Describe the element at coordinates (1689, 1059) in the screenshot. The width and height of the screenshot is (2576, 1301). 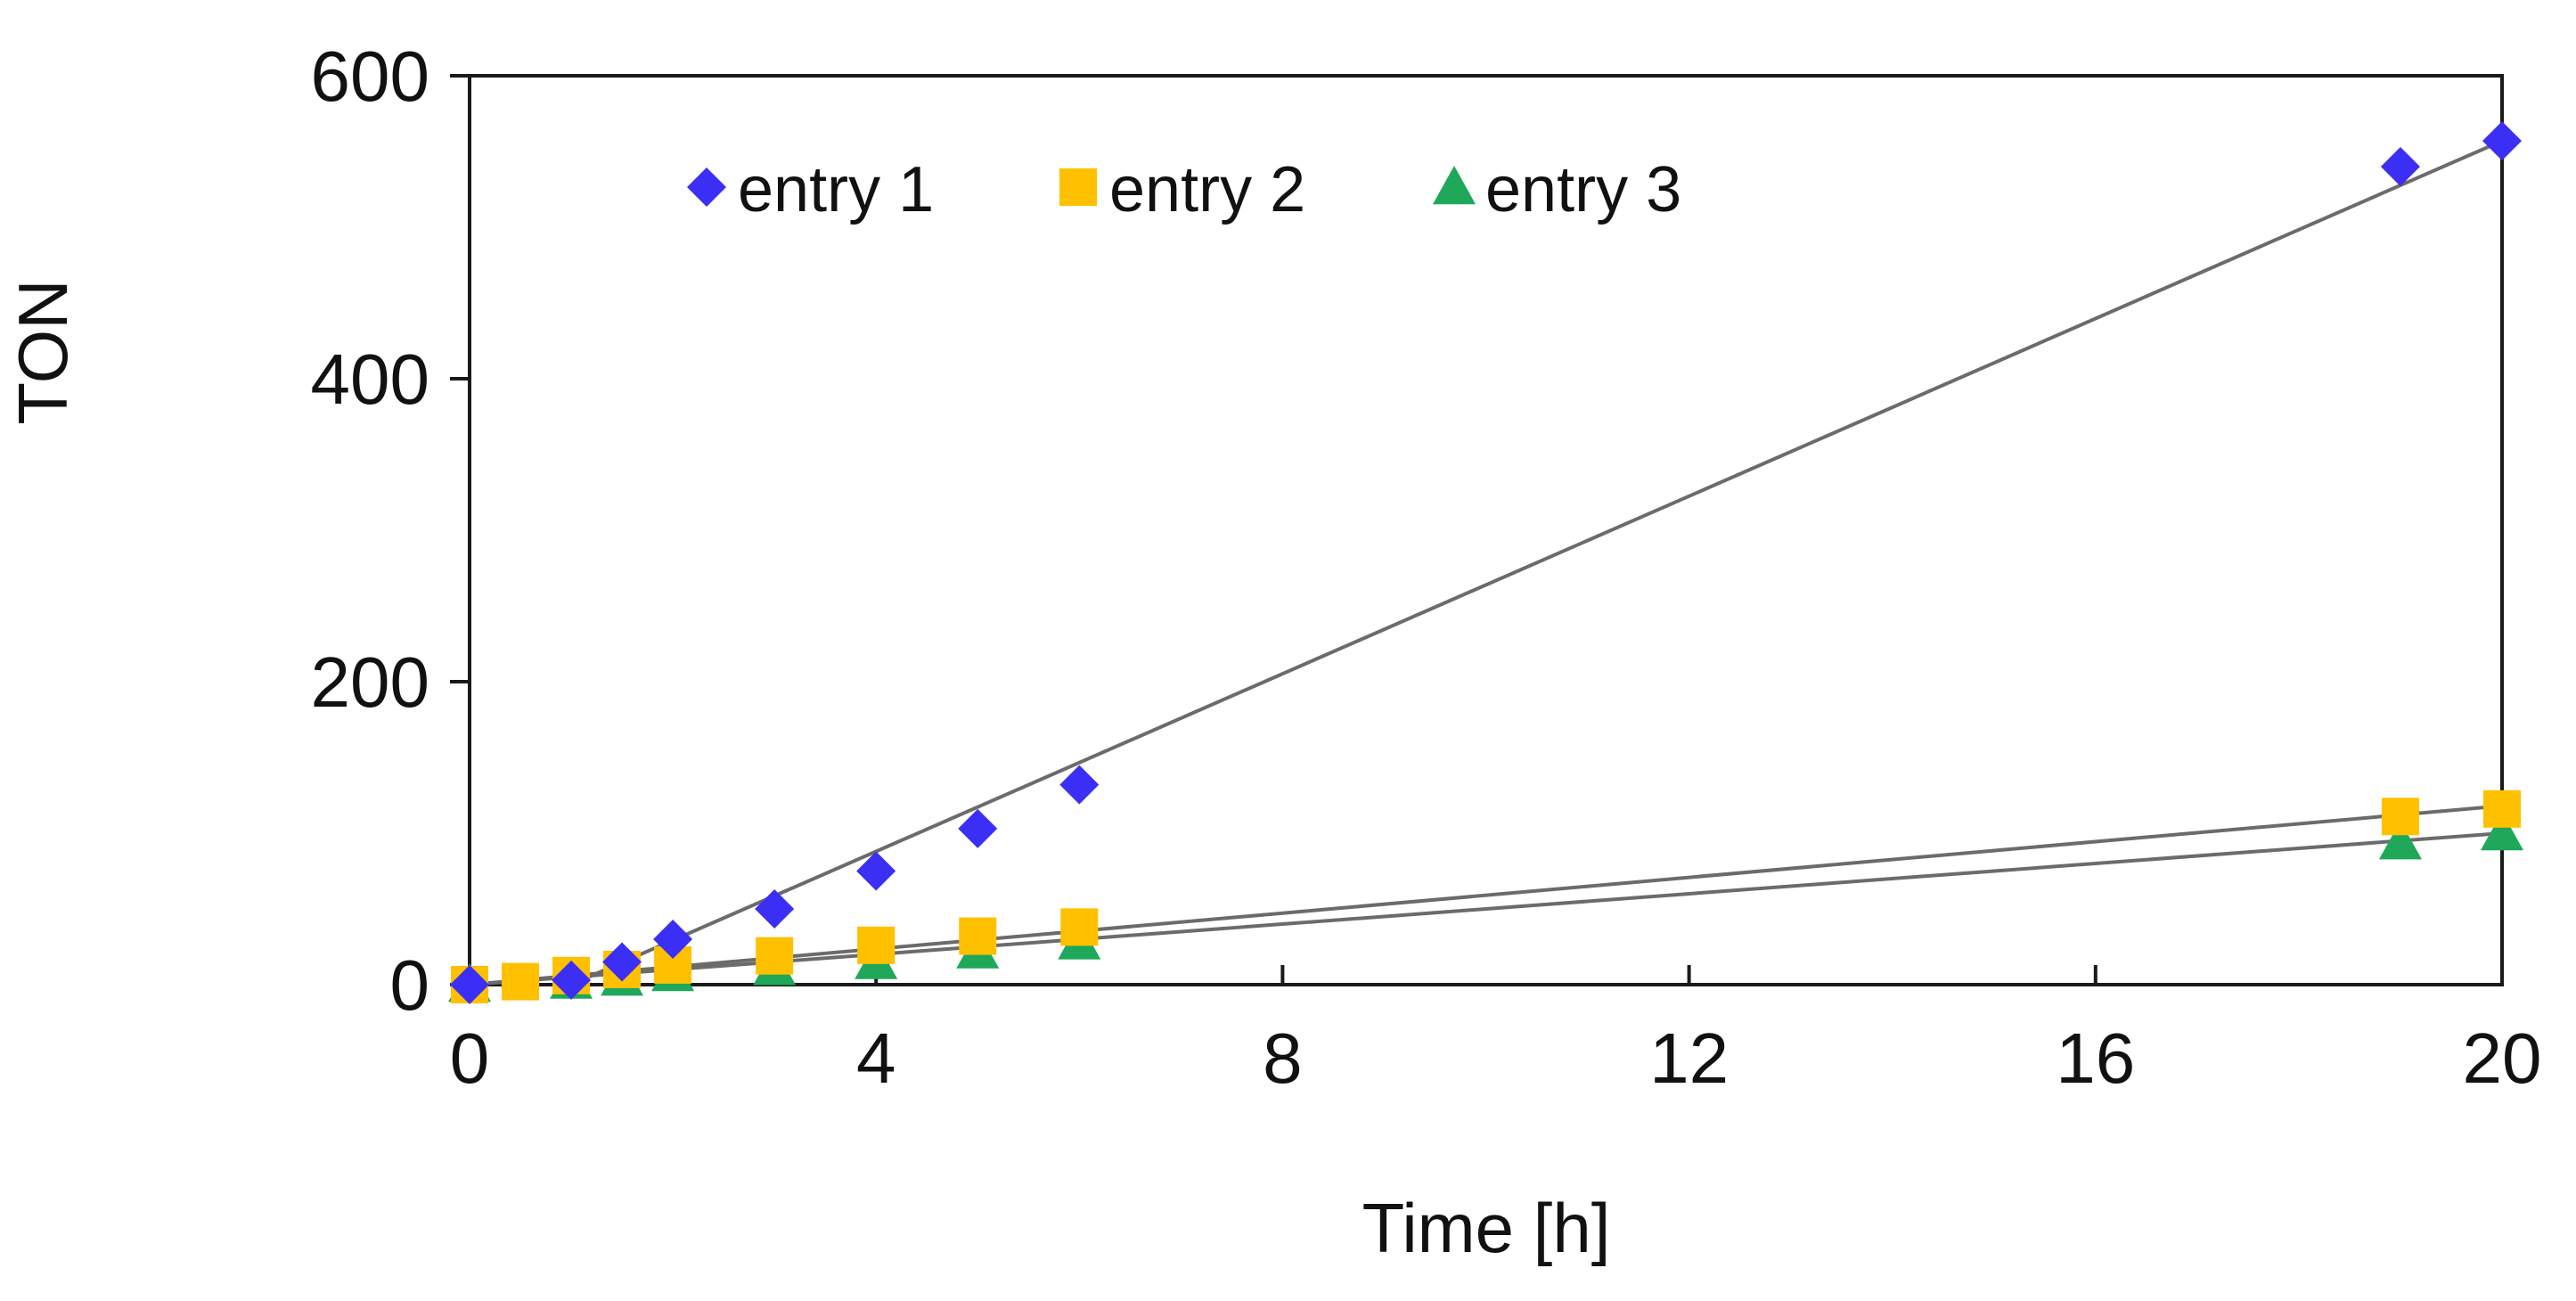
I see `x-tick-label: 12` at that location.